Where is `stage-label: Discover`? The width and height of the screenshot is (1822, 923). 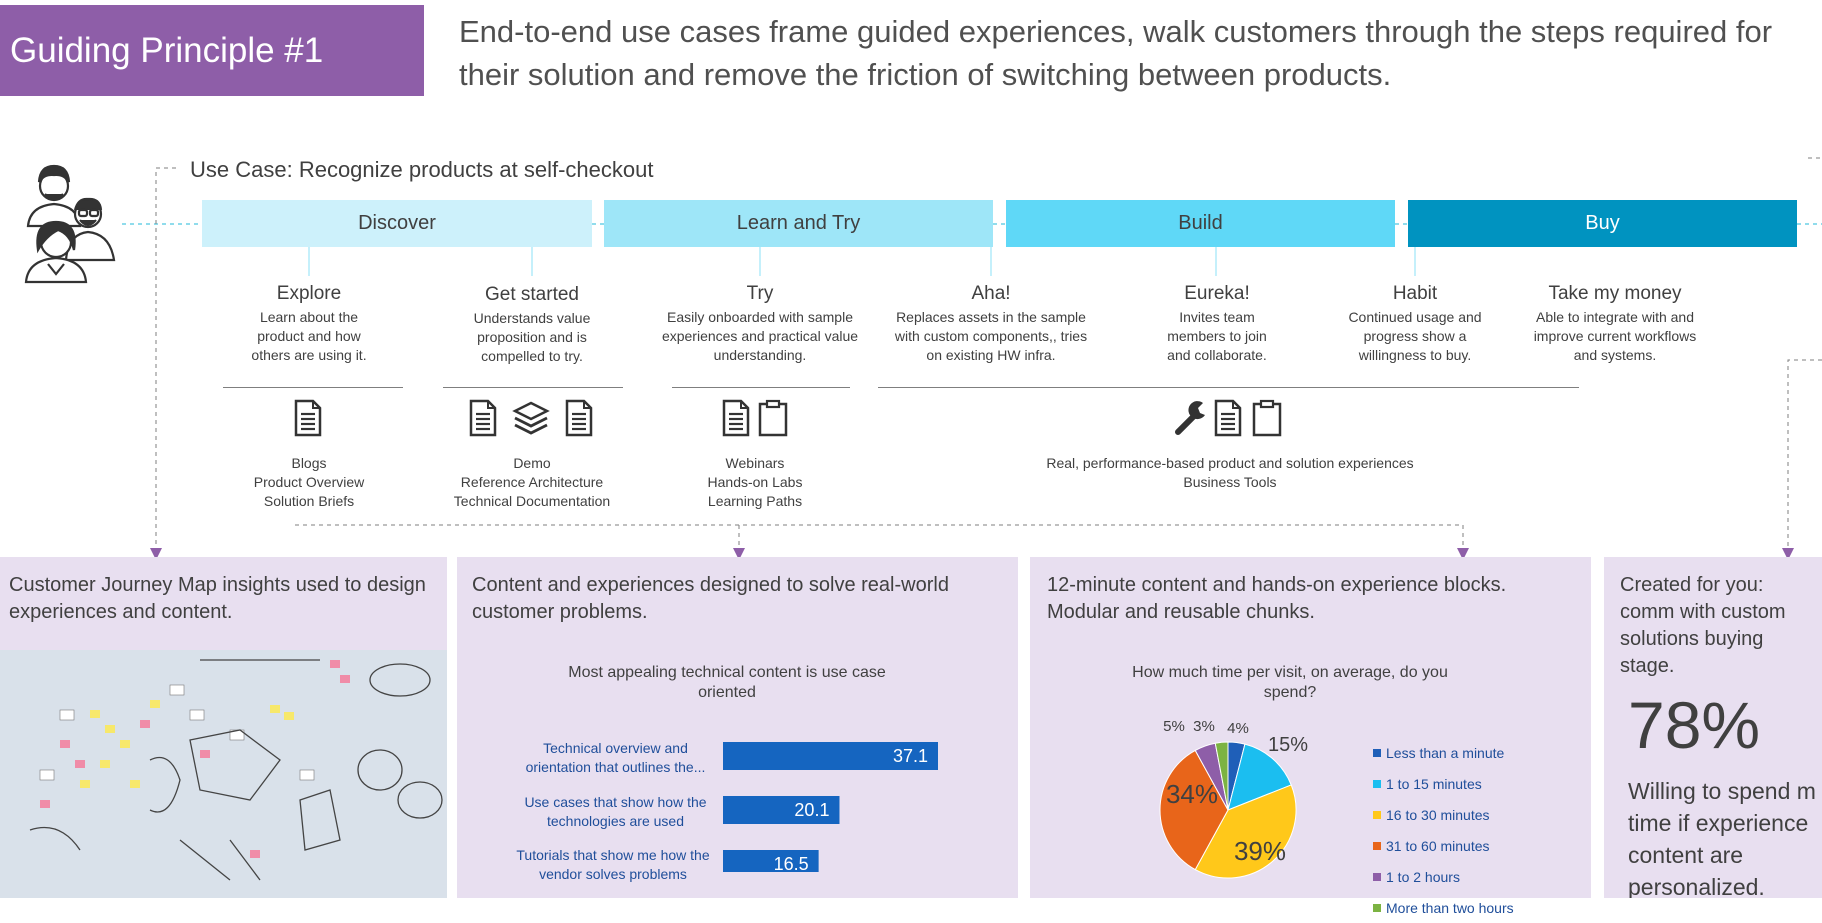
stage-label: Discover is located at coordinates (397, 223).